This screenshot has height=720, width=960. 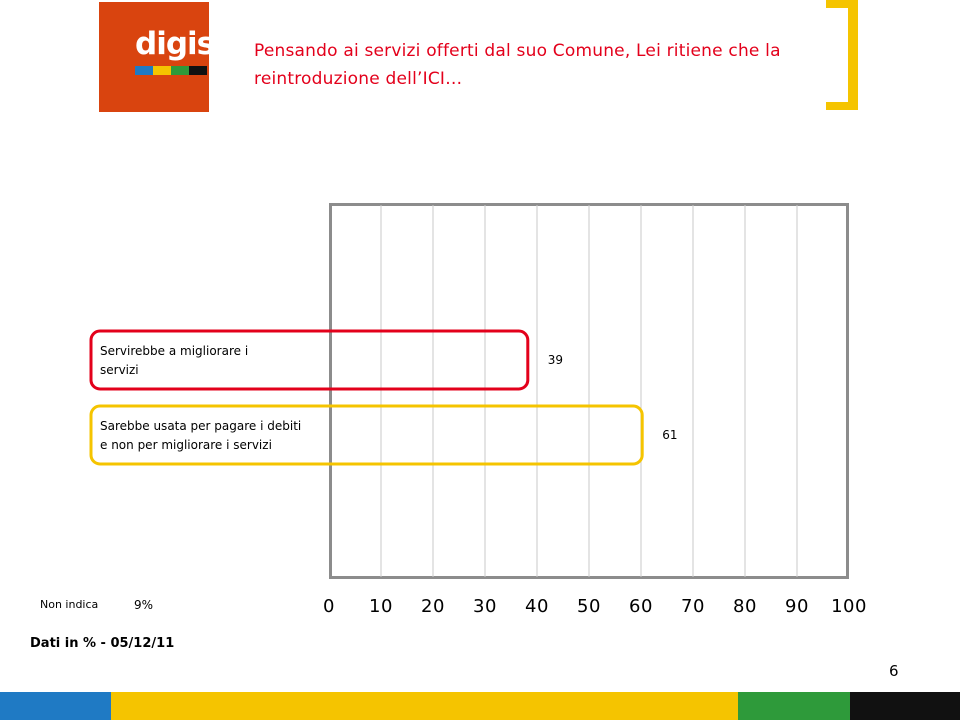 What do you see at coordinates (555, 360) in the screenshot?
I see `value-label-migliorare: 39` at bounding box center [555, 360].